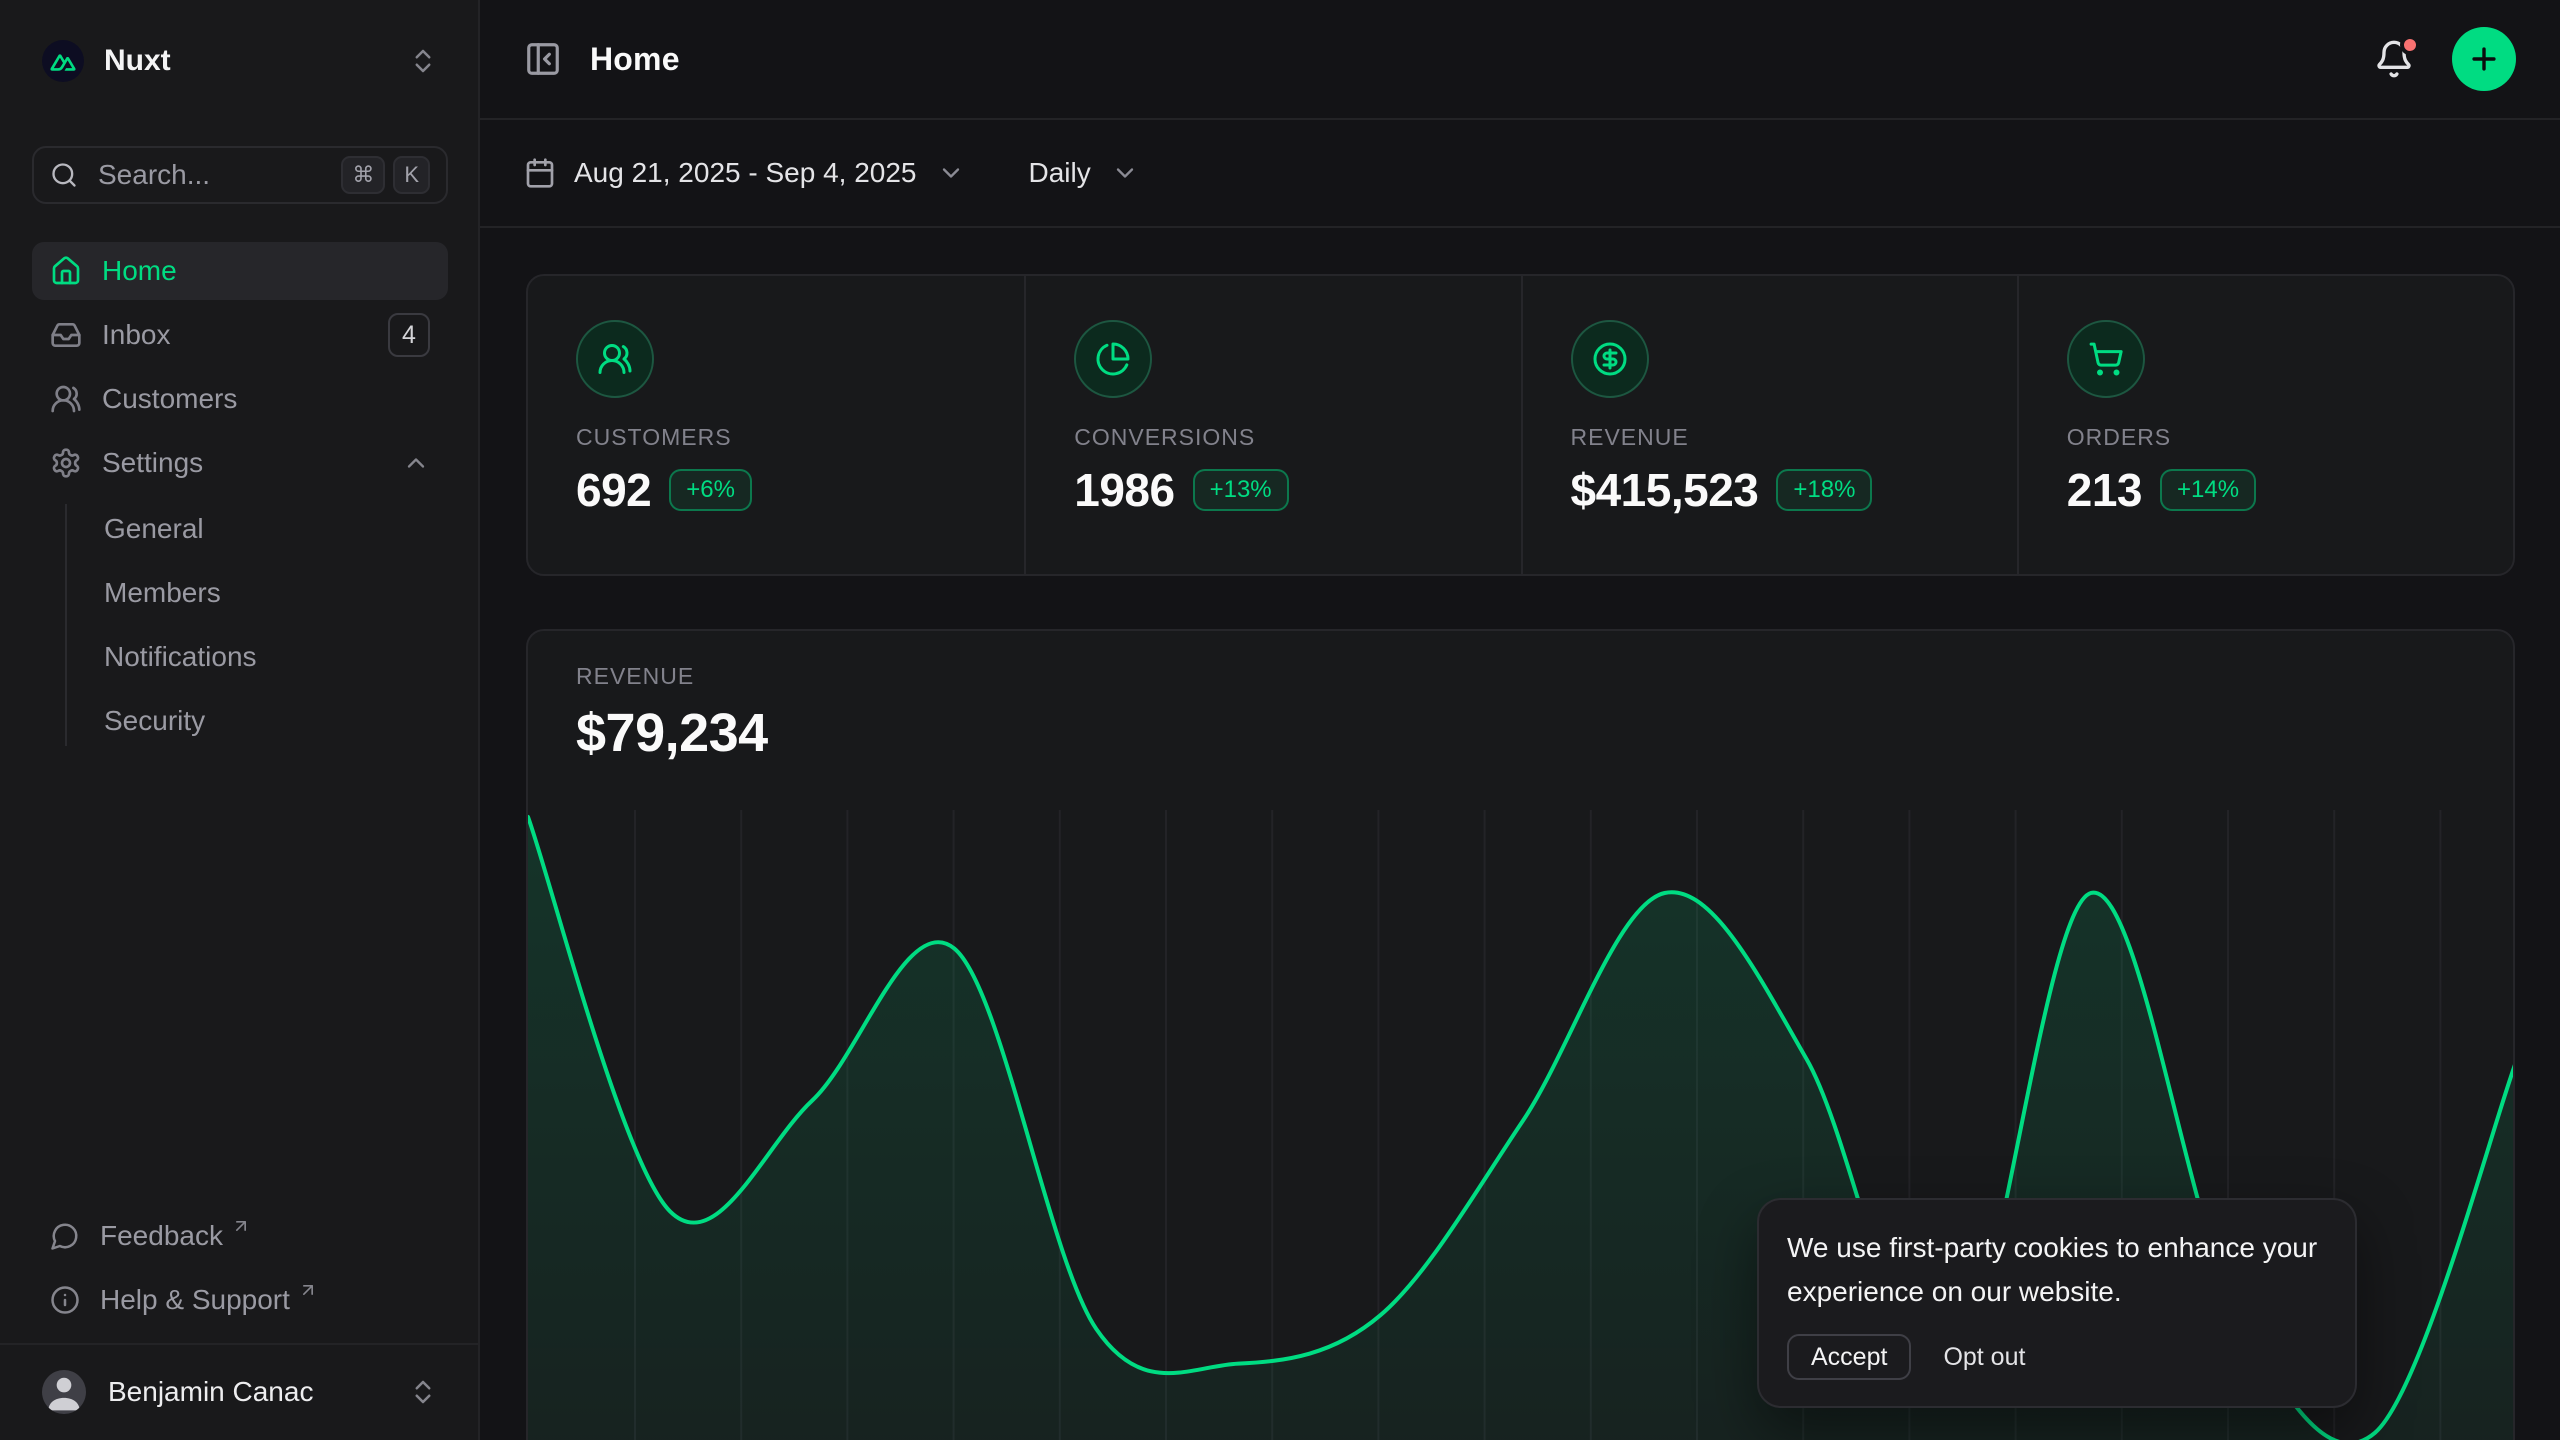 The width and height of the screenshot is (2560, 1440). What do you see at coordinates (180, 656) in the screenshot?
I see `sub-item-label: Notifications` at bounding box center [180, 656].